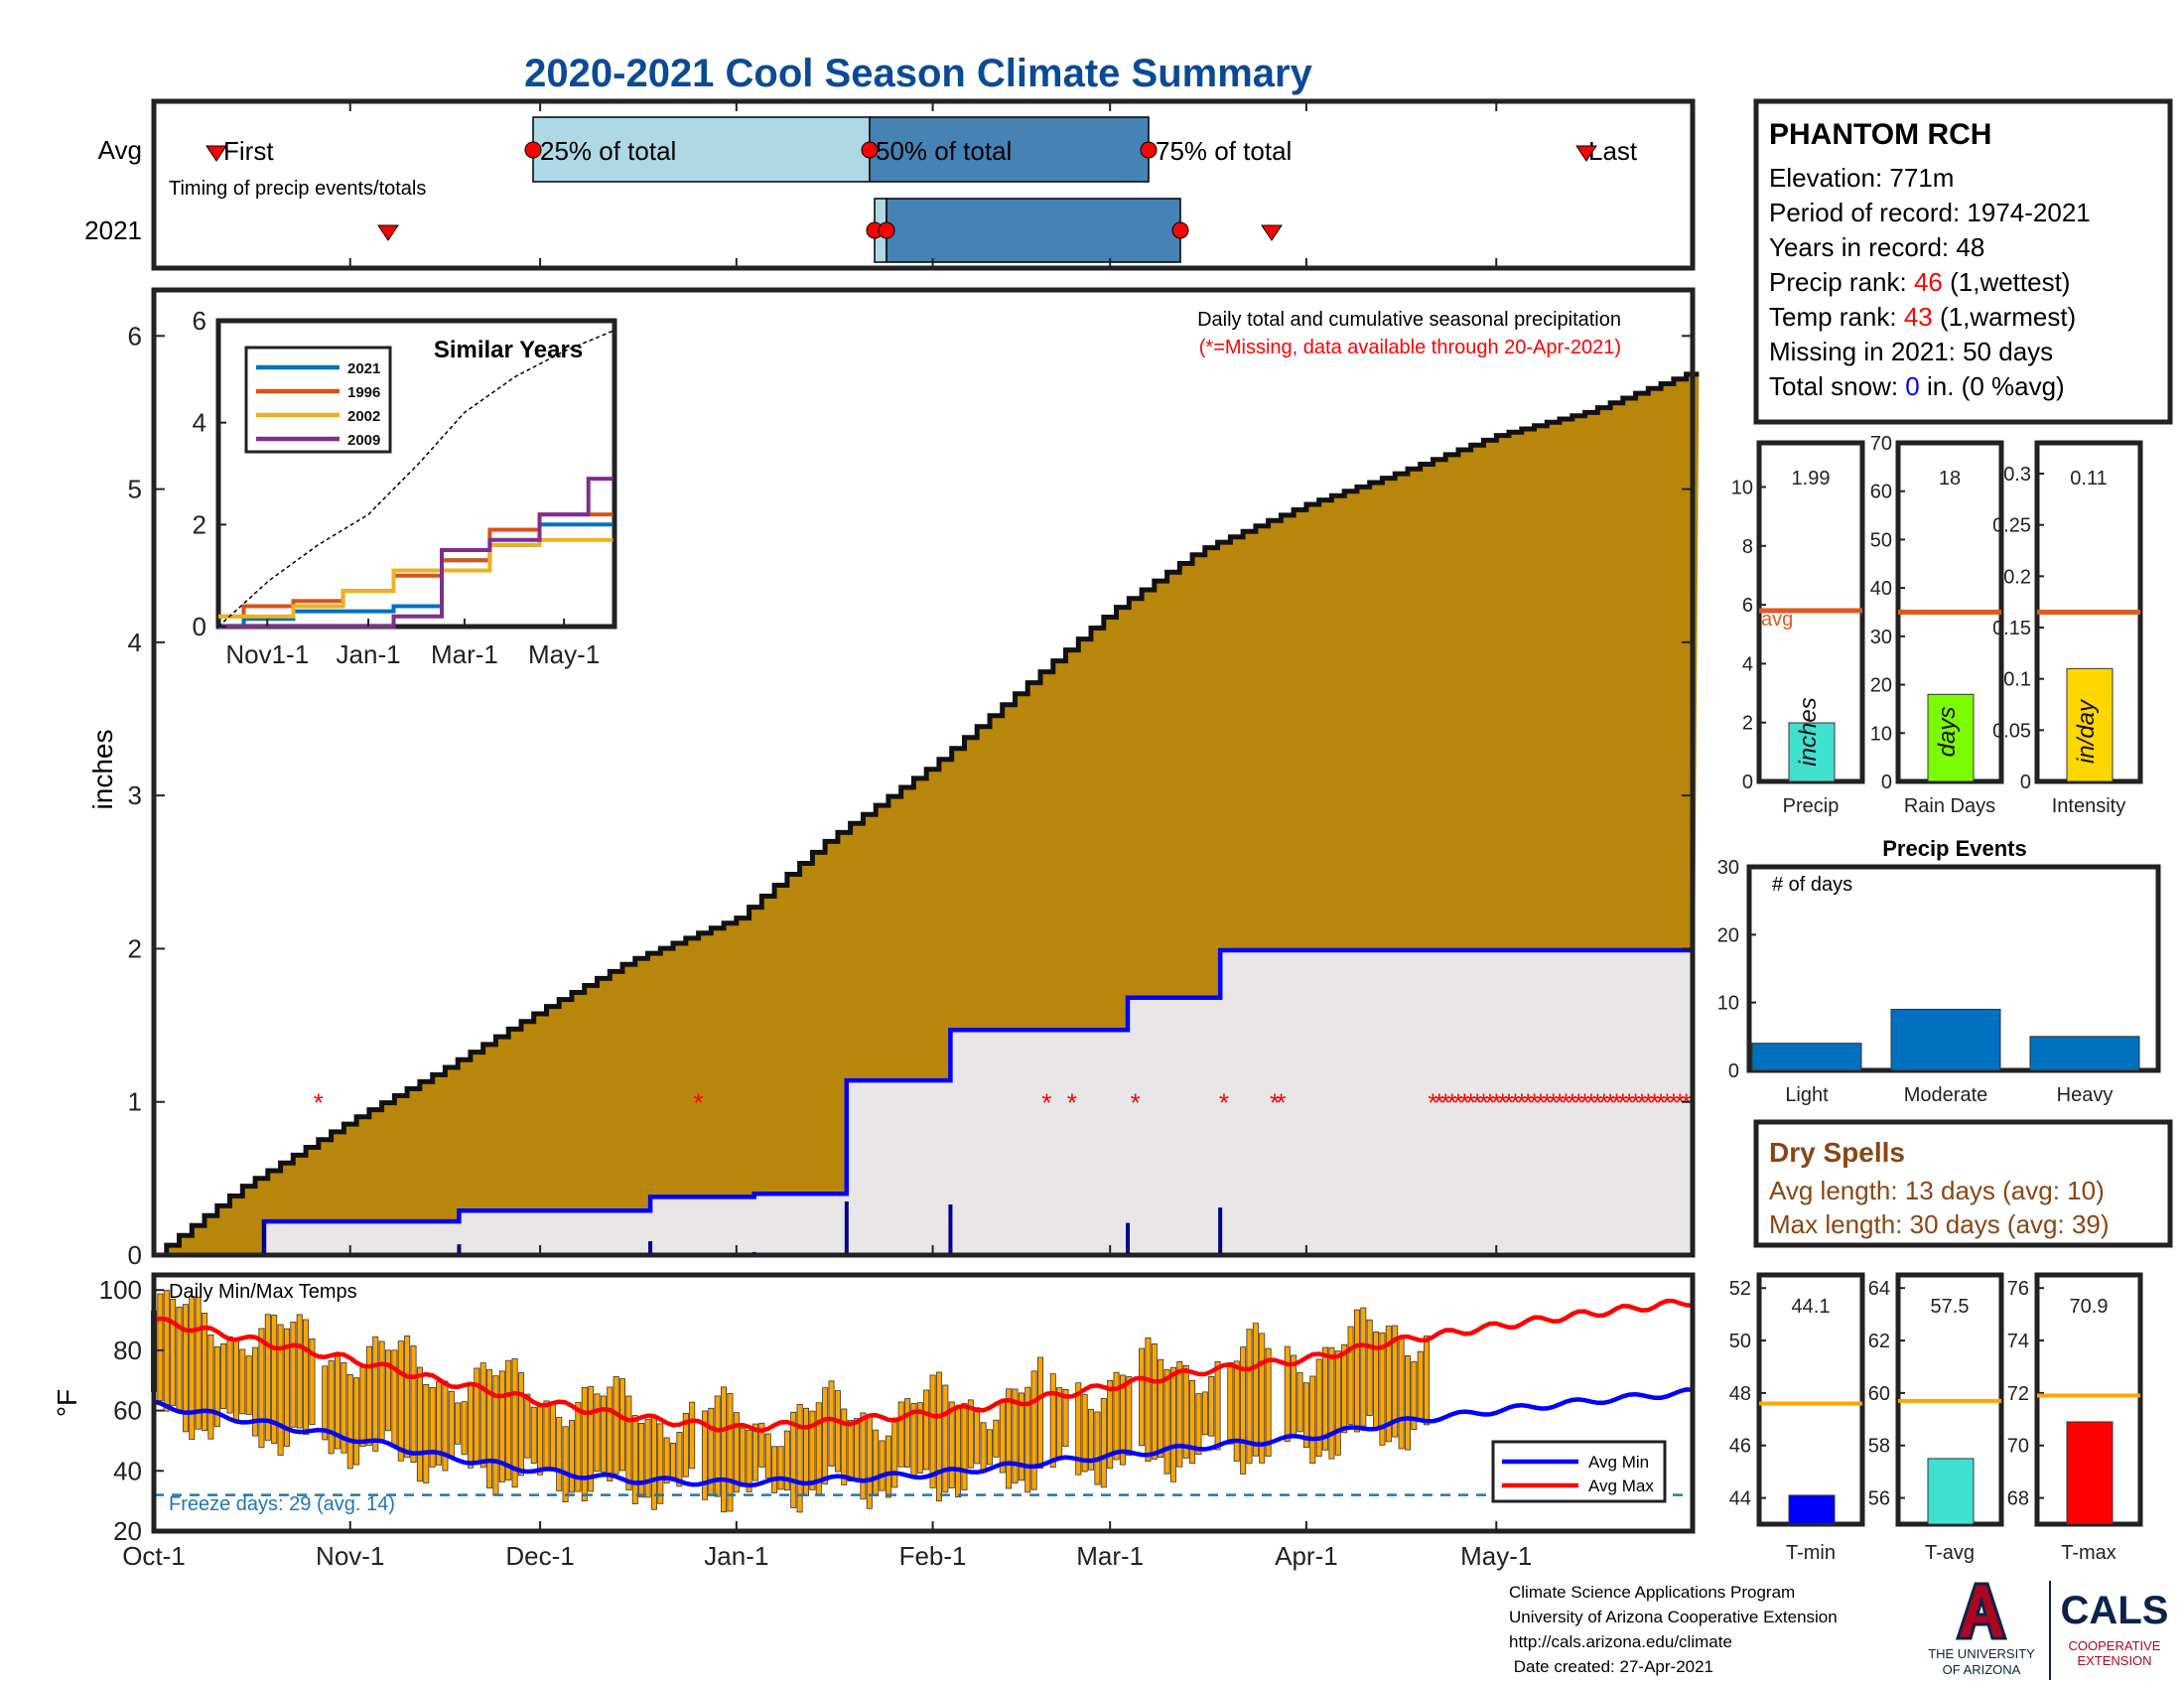 The width and height of the screenshot is (2184, 1688). What do you see at coordinates (2017, 577) in the screenshot?
I see `small-y-tick-label: 0.2` at bounding box center [2017, 577].